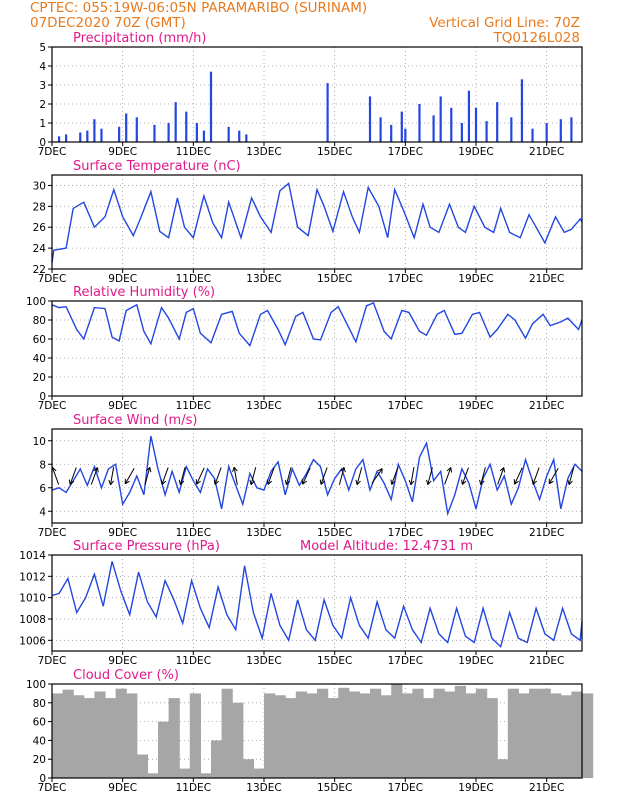 This screenshot has height=800, width=618. I want to click on panel-frame, so click(317, 94).